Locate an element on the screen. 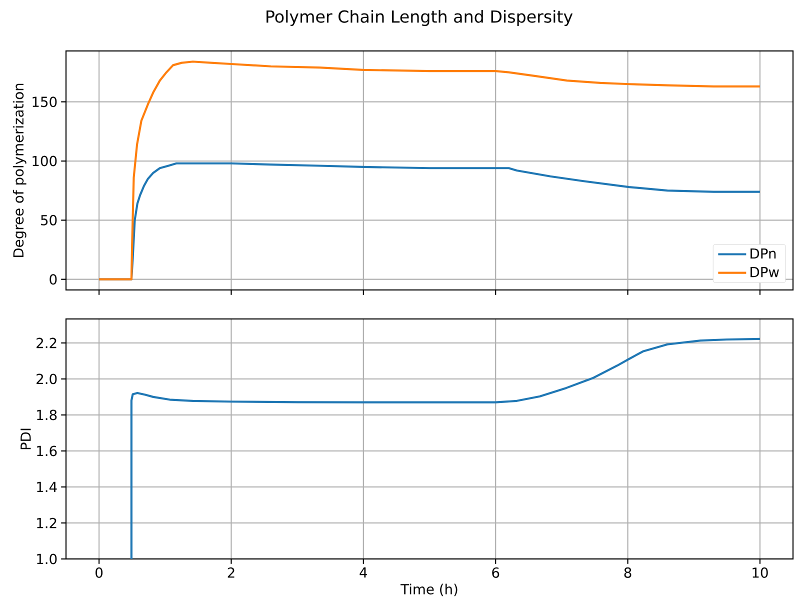 Image resolution: width=802 pixels, height=612 pixels. y-tick-label: 1.2 is located at coordinates (46, 523).